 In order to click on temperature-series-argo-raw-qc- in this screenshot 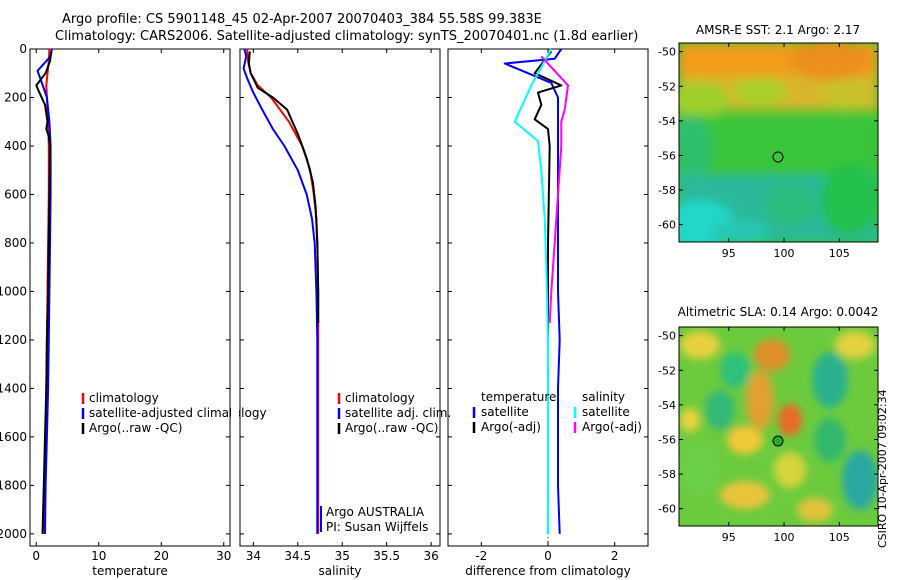, I will do `click(44, 292)`.